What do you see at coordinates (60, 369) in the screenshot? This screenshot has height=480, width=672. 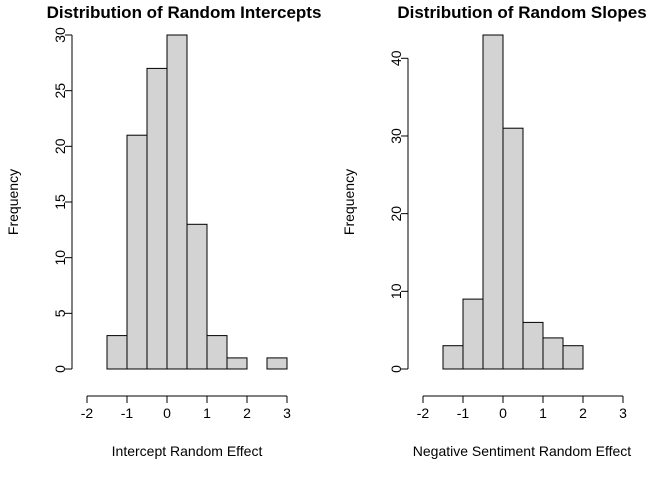 I see `intercepts-y-tick-label-0: 0` at bounding box center [60, 369].